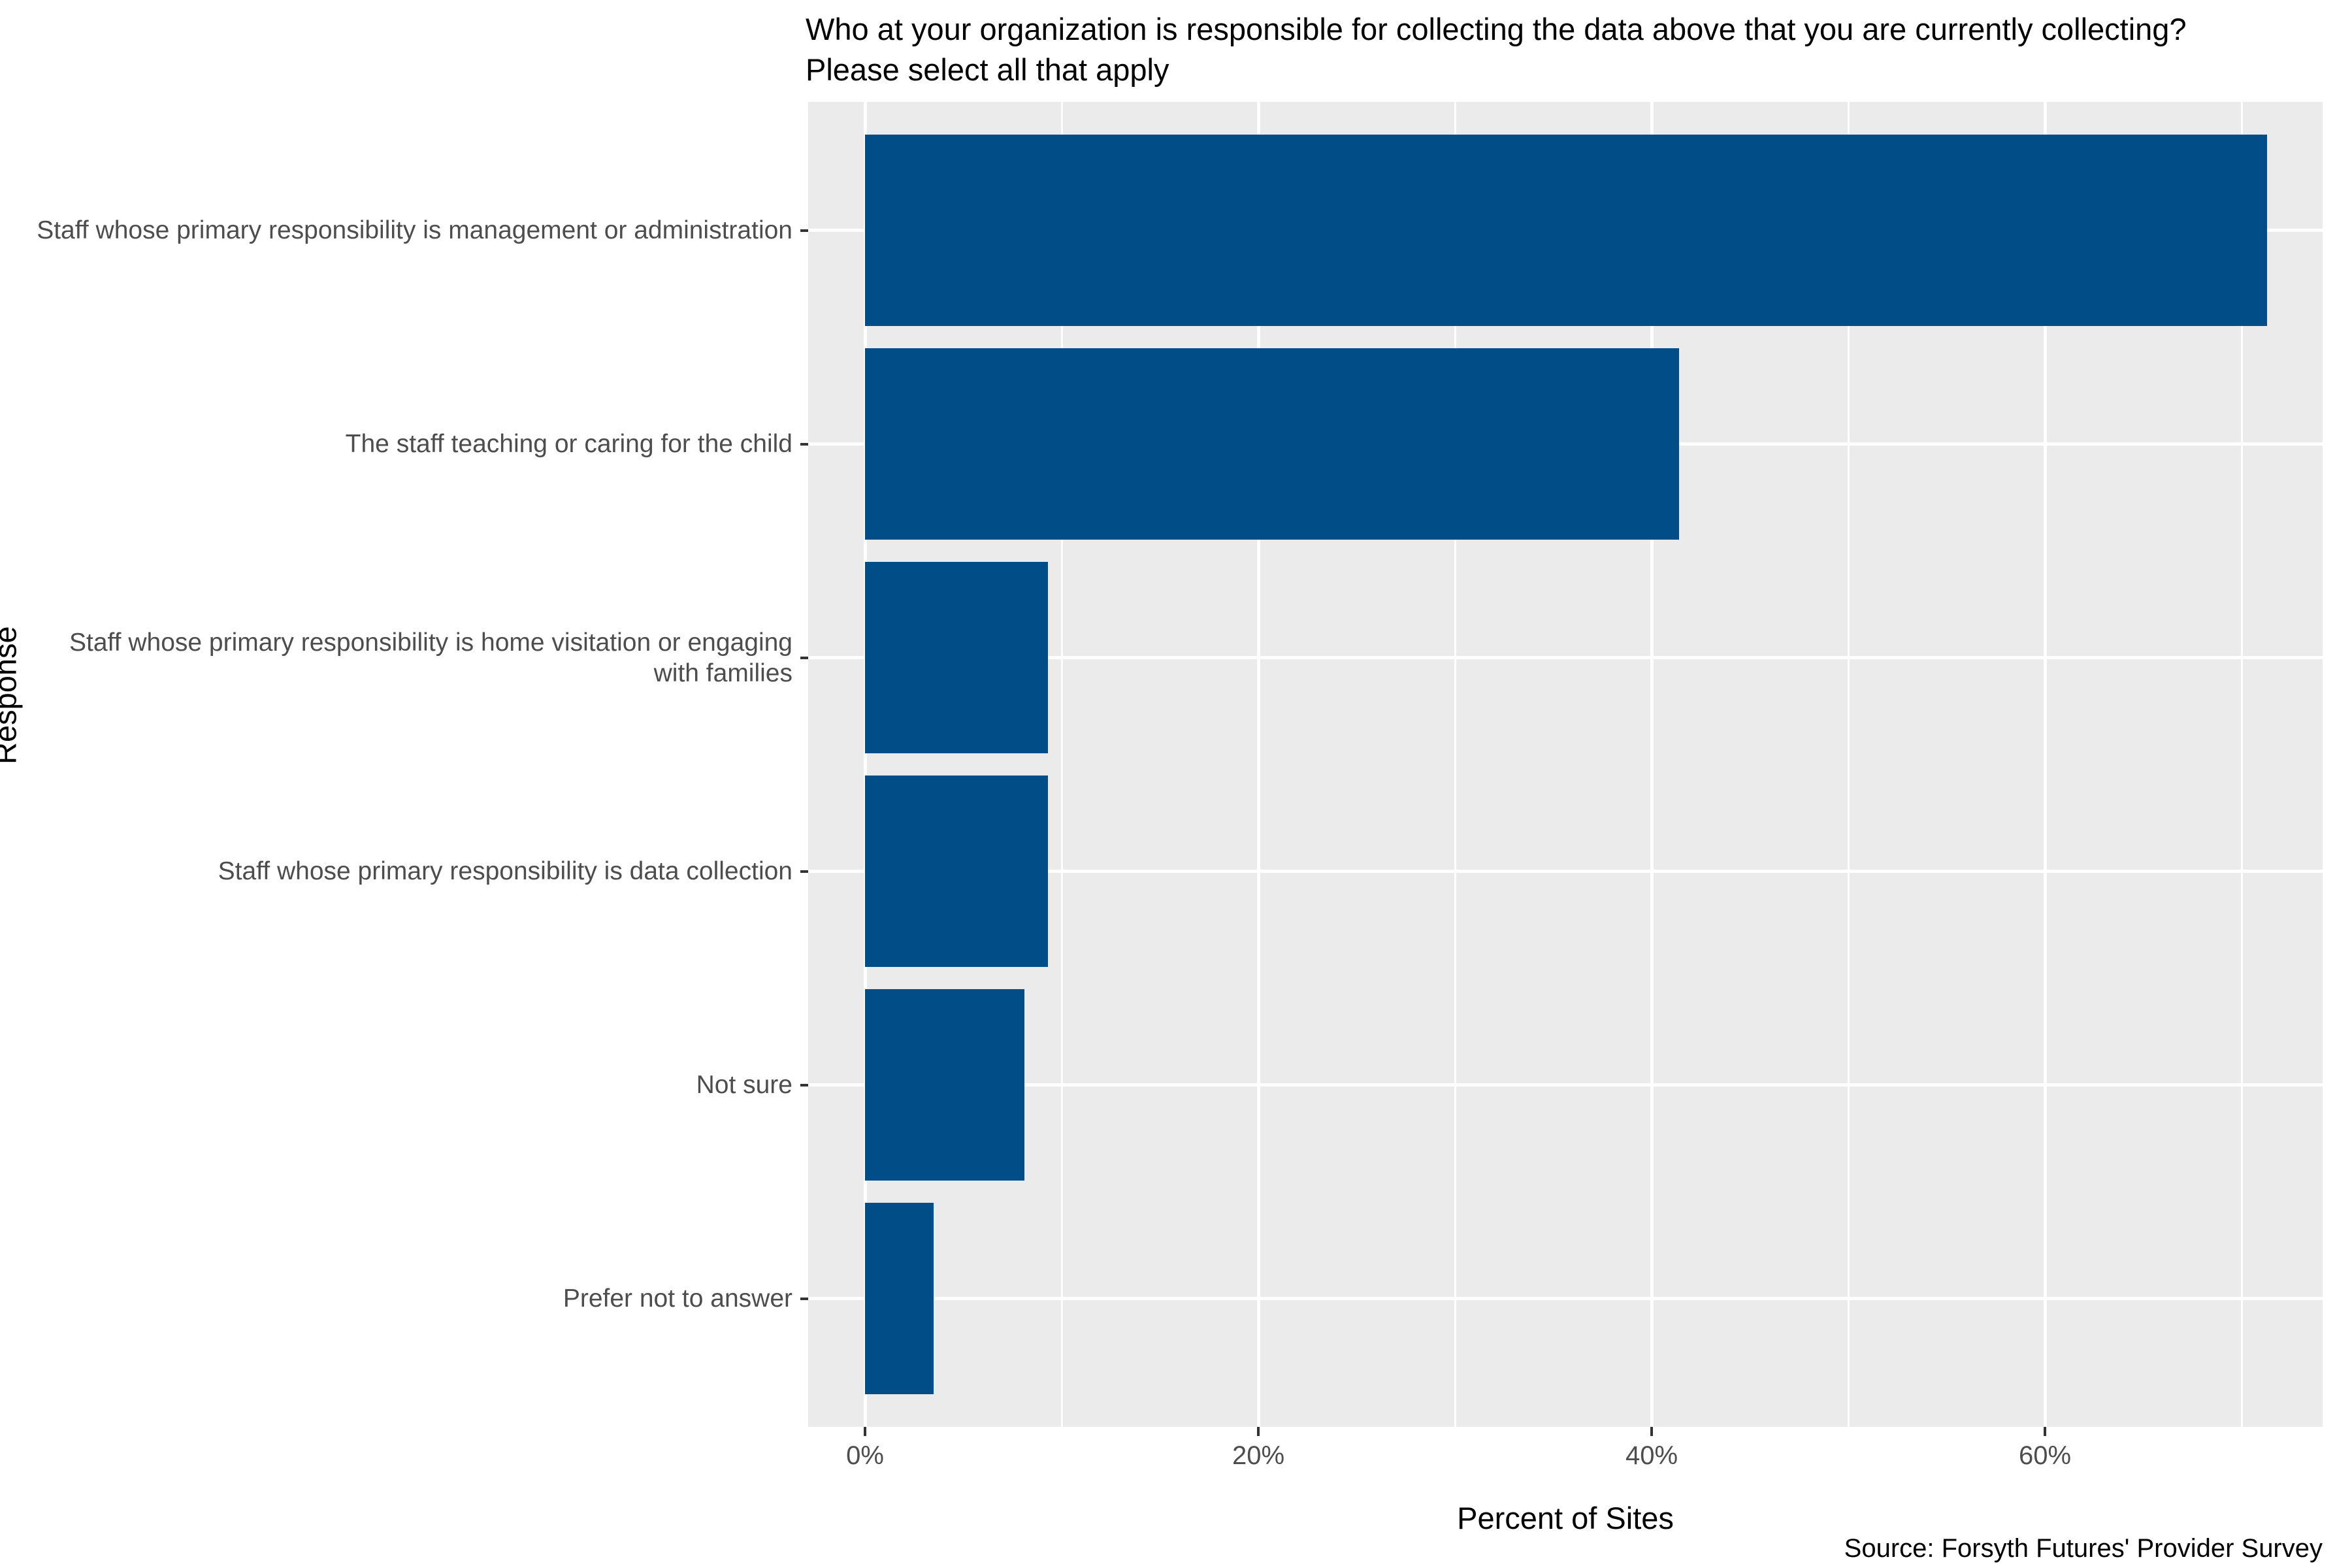 The image size is (2352, 1568). Describe the element at coordinates (865, 1455) in the screenshot. I see `x-axis-tick-label: 0%` at that location.